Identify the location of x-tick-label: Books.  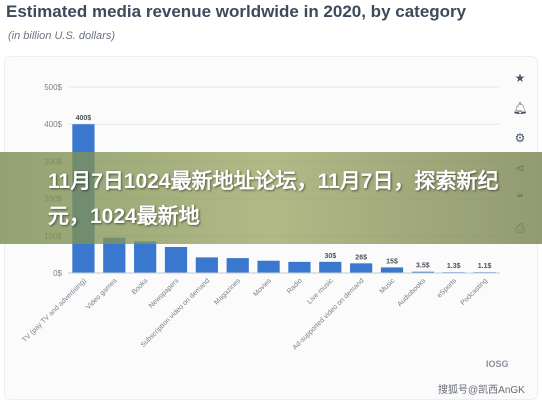
(140, 286).